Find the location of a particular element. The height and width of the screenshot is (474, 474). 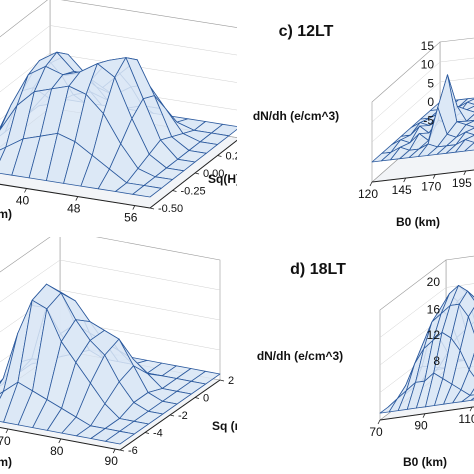

y-tick-label: -0.50 is located at coordinates (170, 209).